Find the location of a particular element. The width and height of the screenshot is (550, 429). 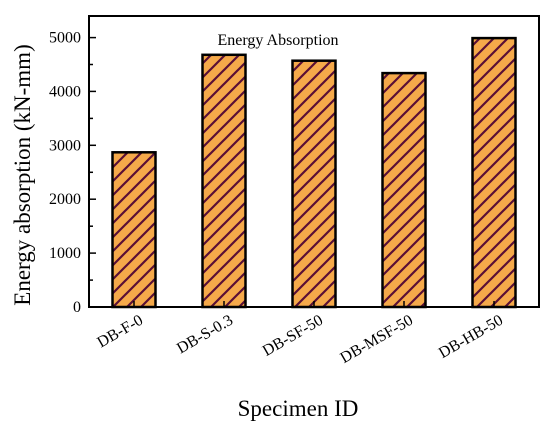

y-tick-label: 0 is located at coordinates (77, 307).